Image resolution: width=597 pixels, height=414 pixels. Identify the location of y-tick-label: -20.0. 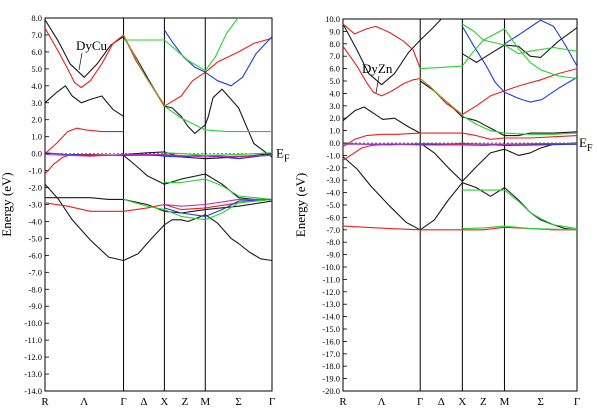
(331, 391).